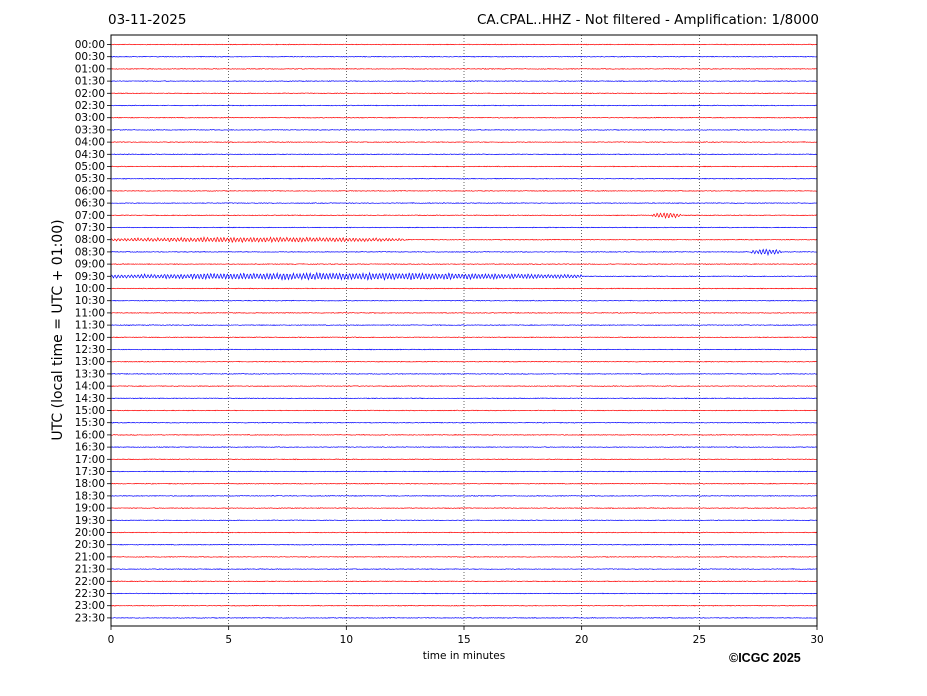 Image resolution: width=927 pixels, height=696 pixels. What do you see at coordinates (90, 130) in the screenshot?
I see `y-tick-label: 03:30` at bounding box center [90, 130].